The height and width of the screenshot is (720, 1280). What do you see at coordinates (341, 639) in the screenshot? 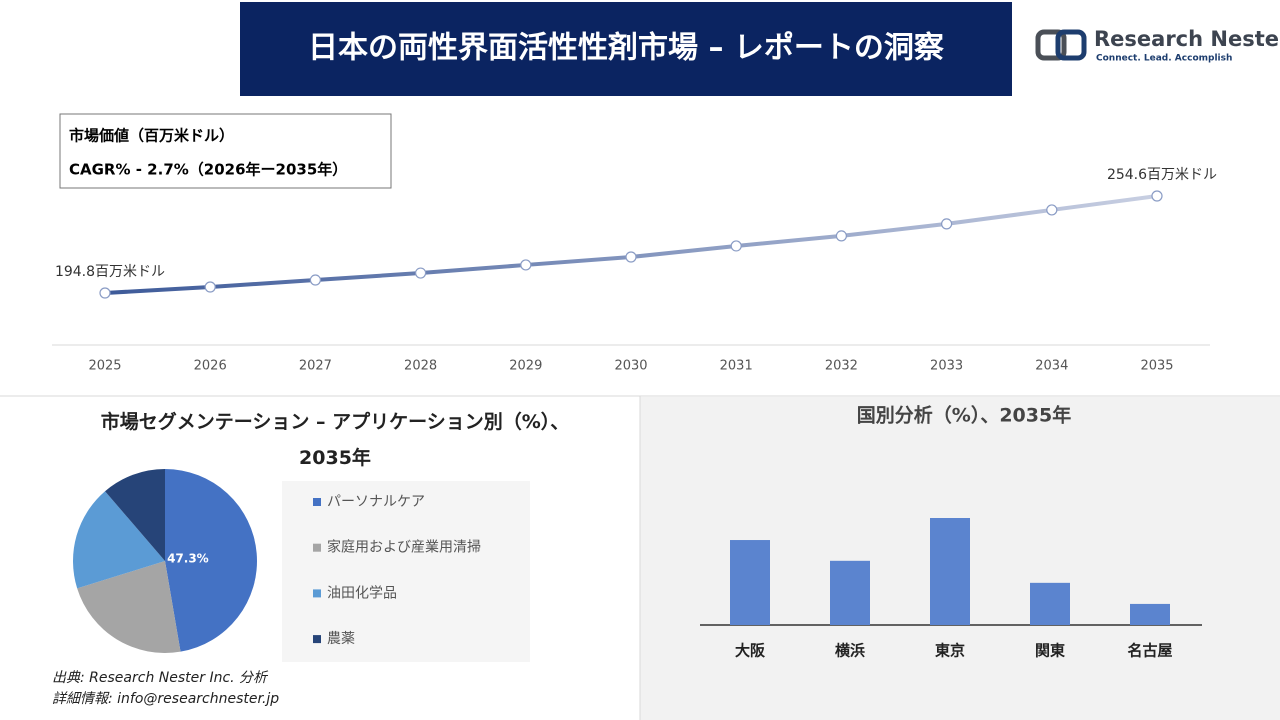
I see `legend-label: 農薬` at bounding box center [341, 639].